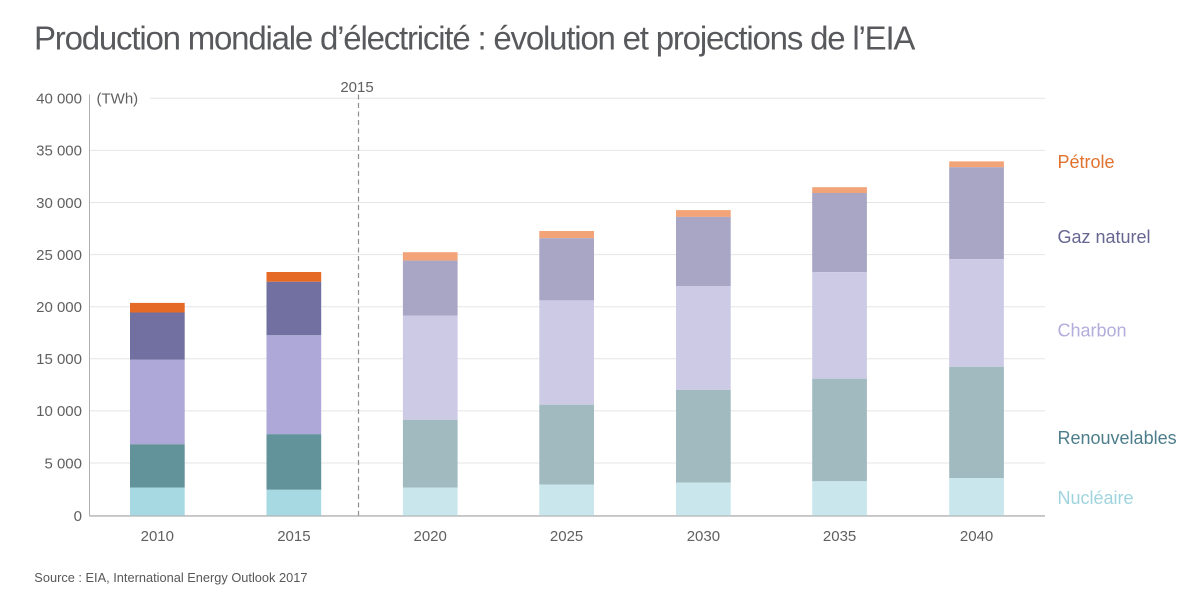  Describe the element at coordinates (430, 536) in the screenshot. I see `svg-text: 2020` at that location.